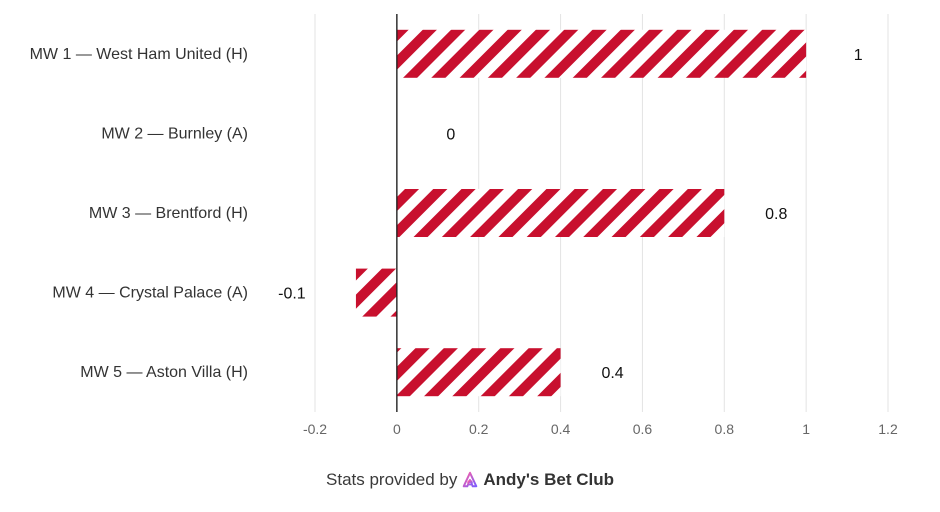 Image resolution: width=940 pixels, height=512 pixels. What do you see at coordinates (150, 293) in the screenshot?
I see `category-label: MW 4 — Crystal Palace (A)` at bounding box center [150, 293].